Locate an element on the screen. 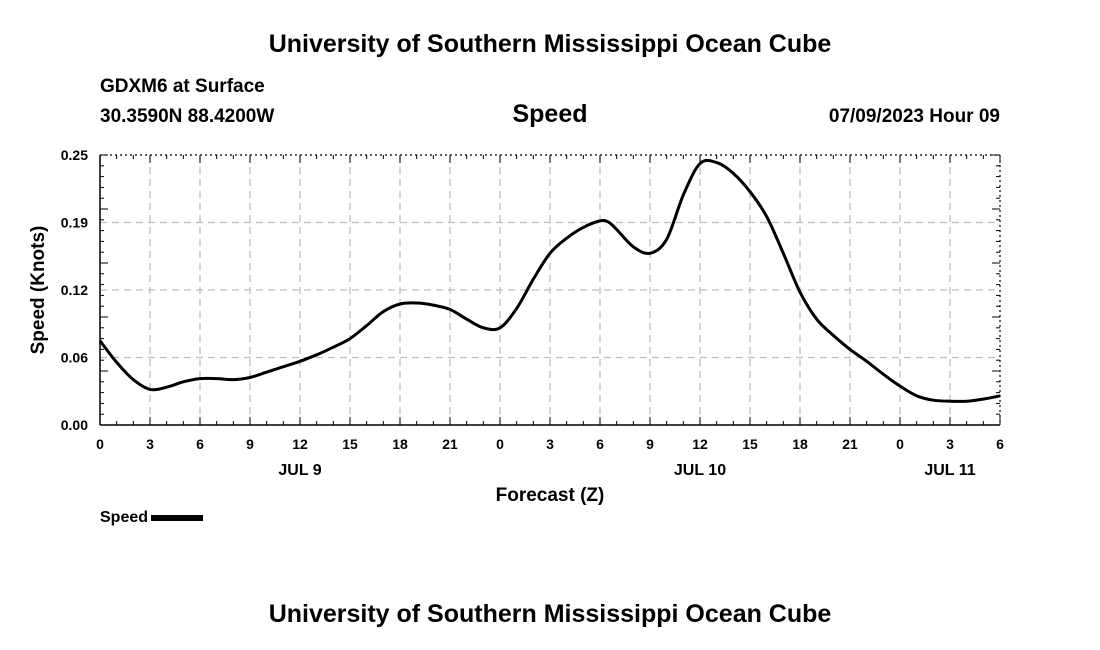  y-tick-label: 0.19 is located at coordinates (74, 223).